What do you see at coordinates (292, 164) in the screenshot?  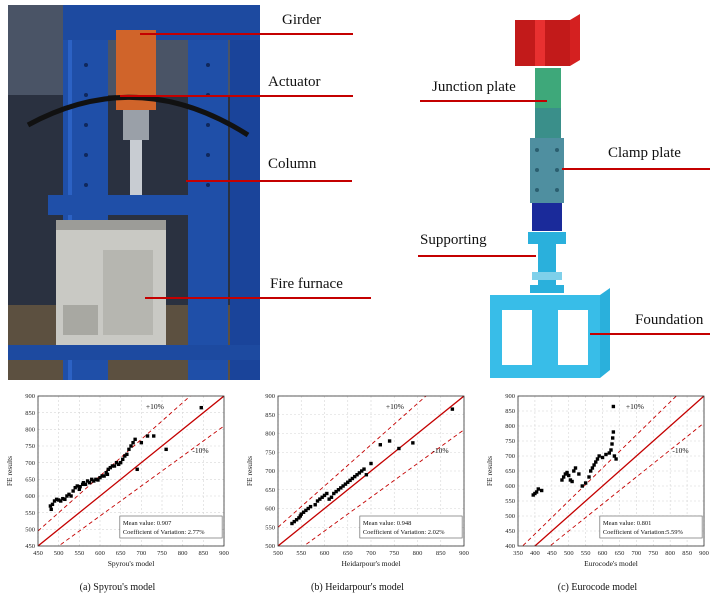 I see `column-label: Column` at bounding box center [292, 164].